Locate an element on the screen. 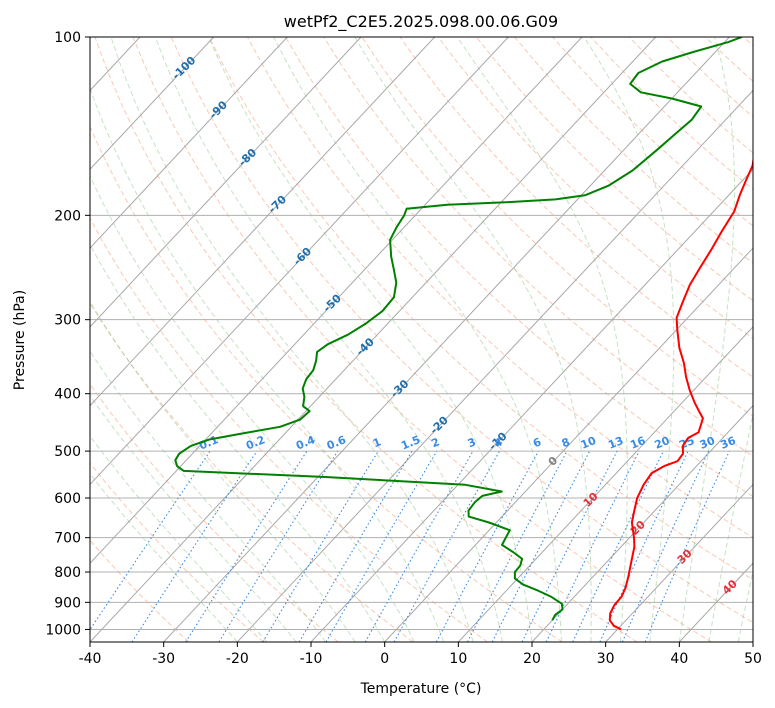  x-tick-label: 30 is located at coordinates (606, 659).